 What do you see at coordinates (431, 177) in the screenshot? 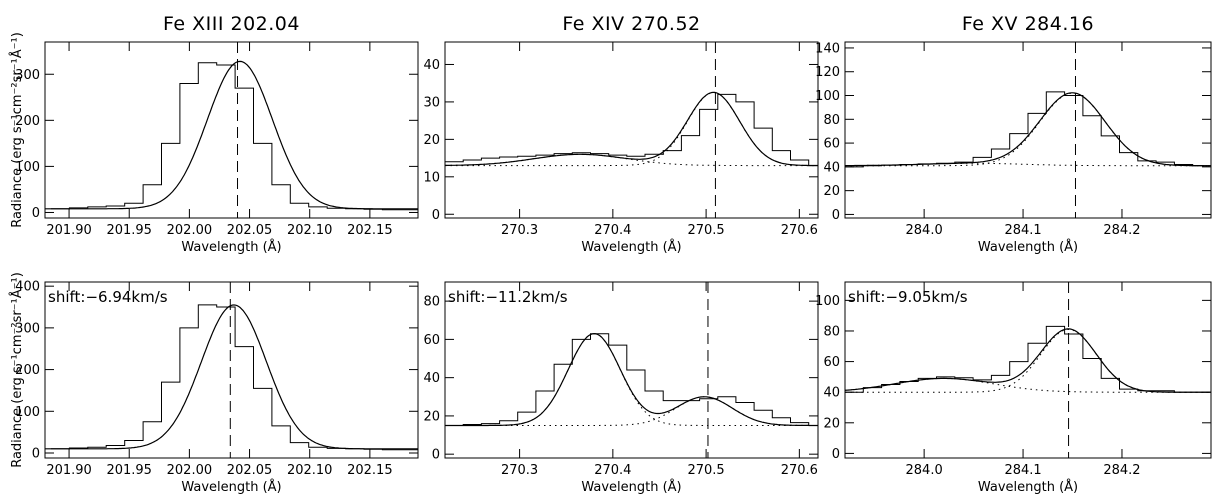
I see `y-tick-label: 10` at bounding box center [431, 177].